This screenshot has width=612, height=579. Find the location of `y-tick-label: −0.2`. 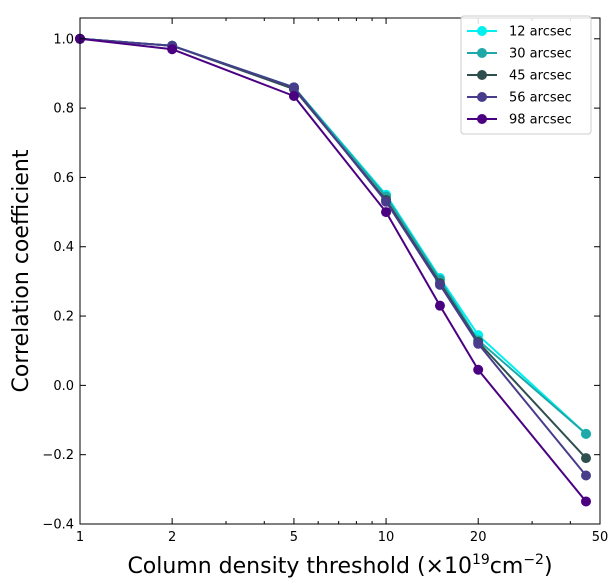

y-tick-label: −0.2 is located at coordinates (58, 455).